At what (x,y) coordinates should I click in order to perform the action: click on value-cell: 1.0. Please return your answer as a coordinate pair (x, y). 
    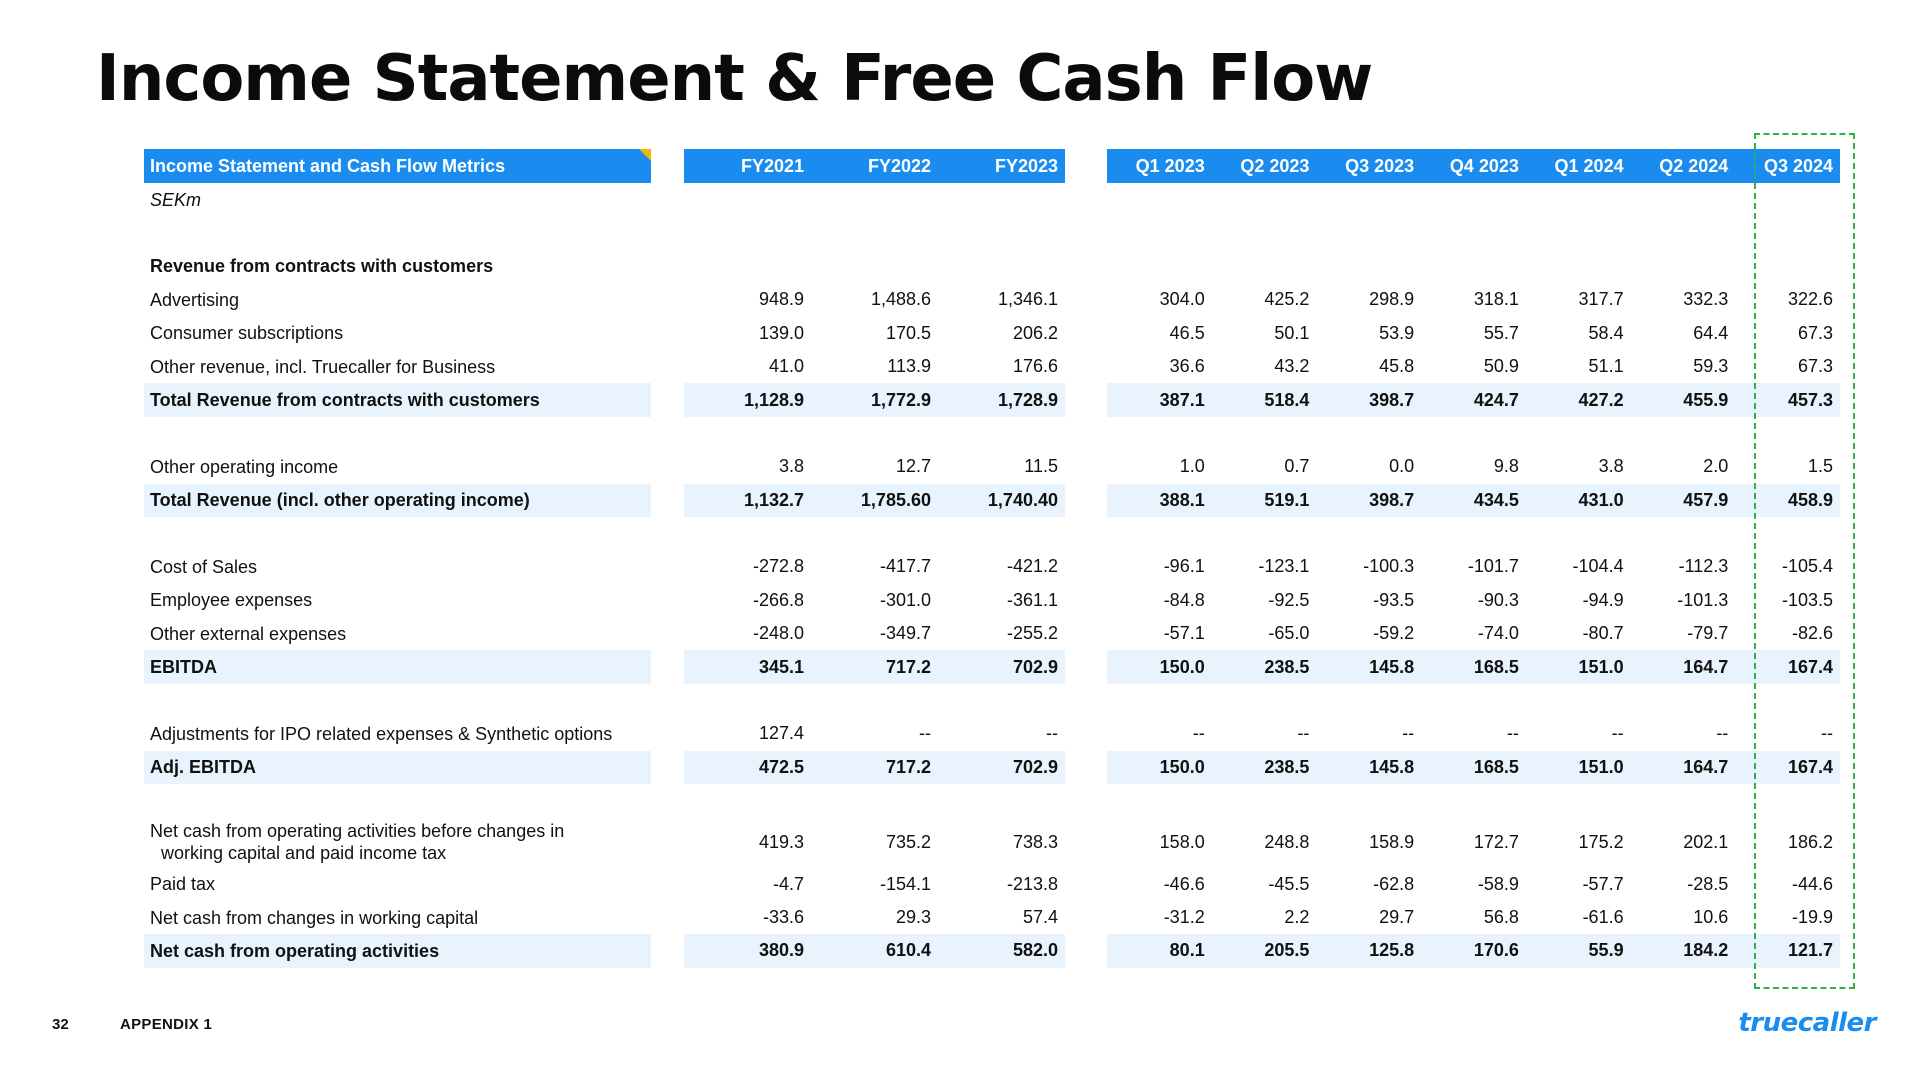
    Looking at the image, I should click on (1192, 466).